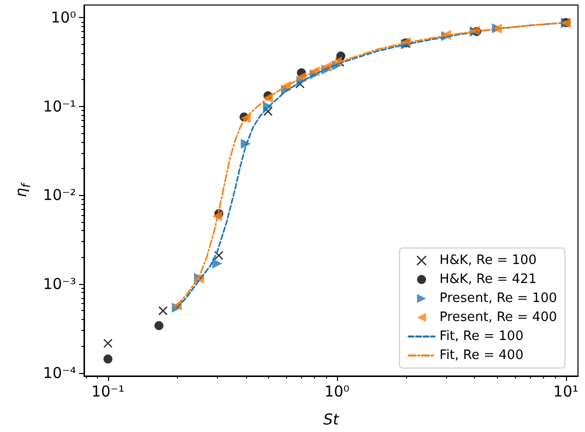 This screenshot has width=585, height=432. What do you see at coordinates (331, 419) in the screenshot?
I see `x-axis-title: St` at bounding box center [331, 419].